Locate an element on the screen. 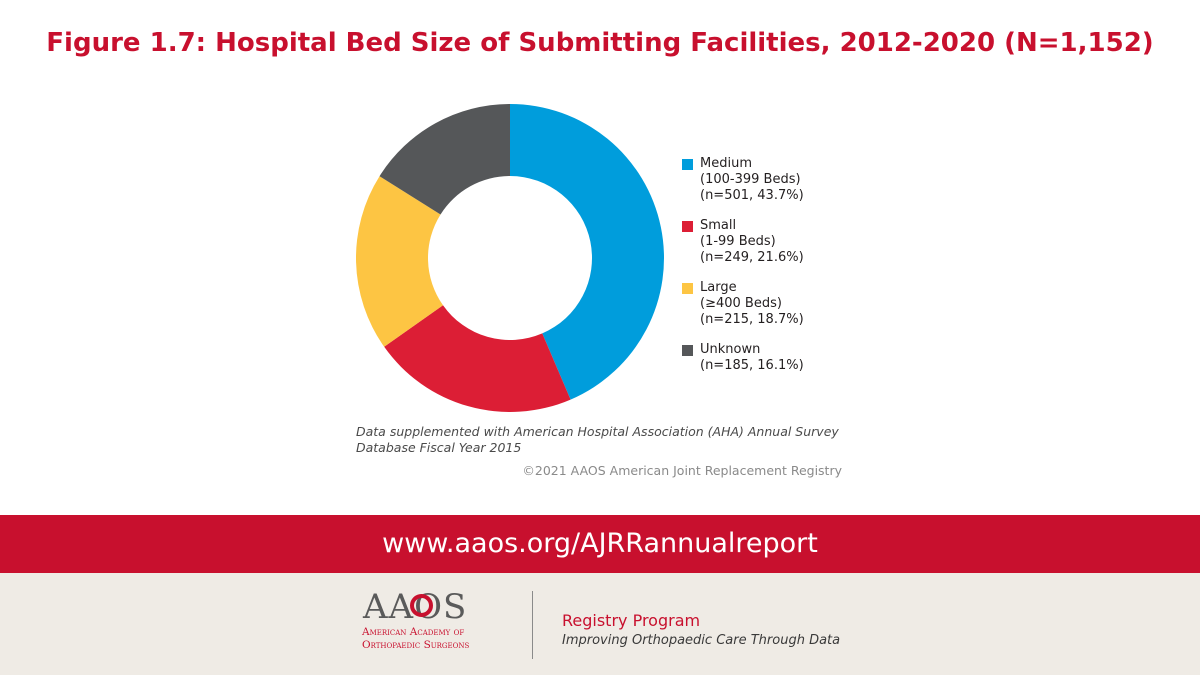 Image resolution: width=1200 pixels, height=675 pixels. legend-item-small: Small (1-99 Beds) (n=249, 21.6%) is located at coordinates (743, 242).